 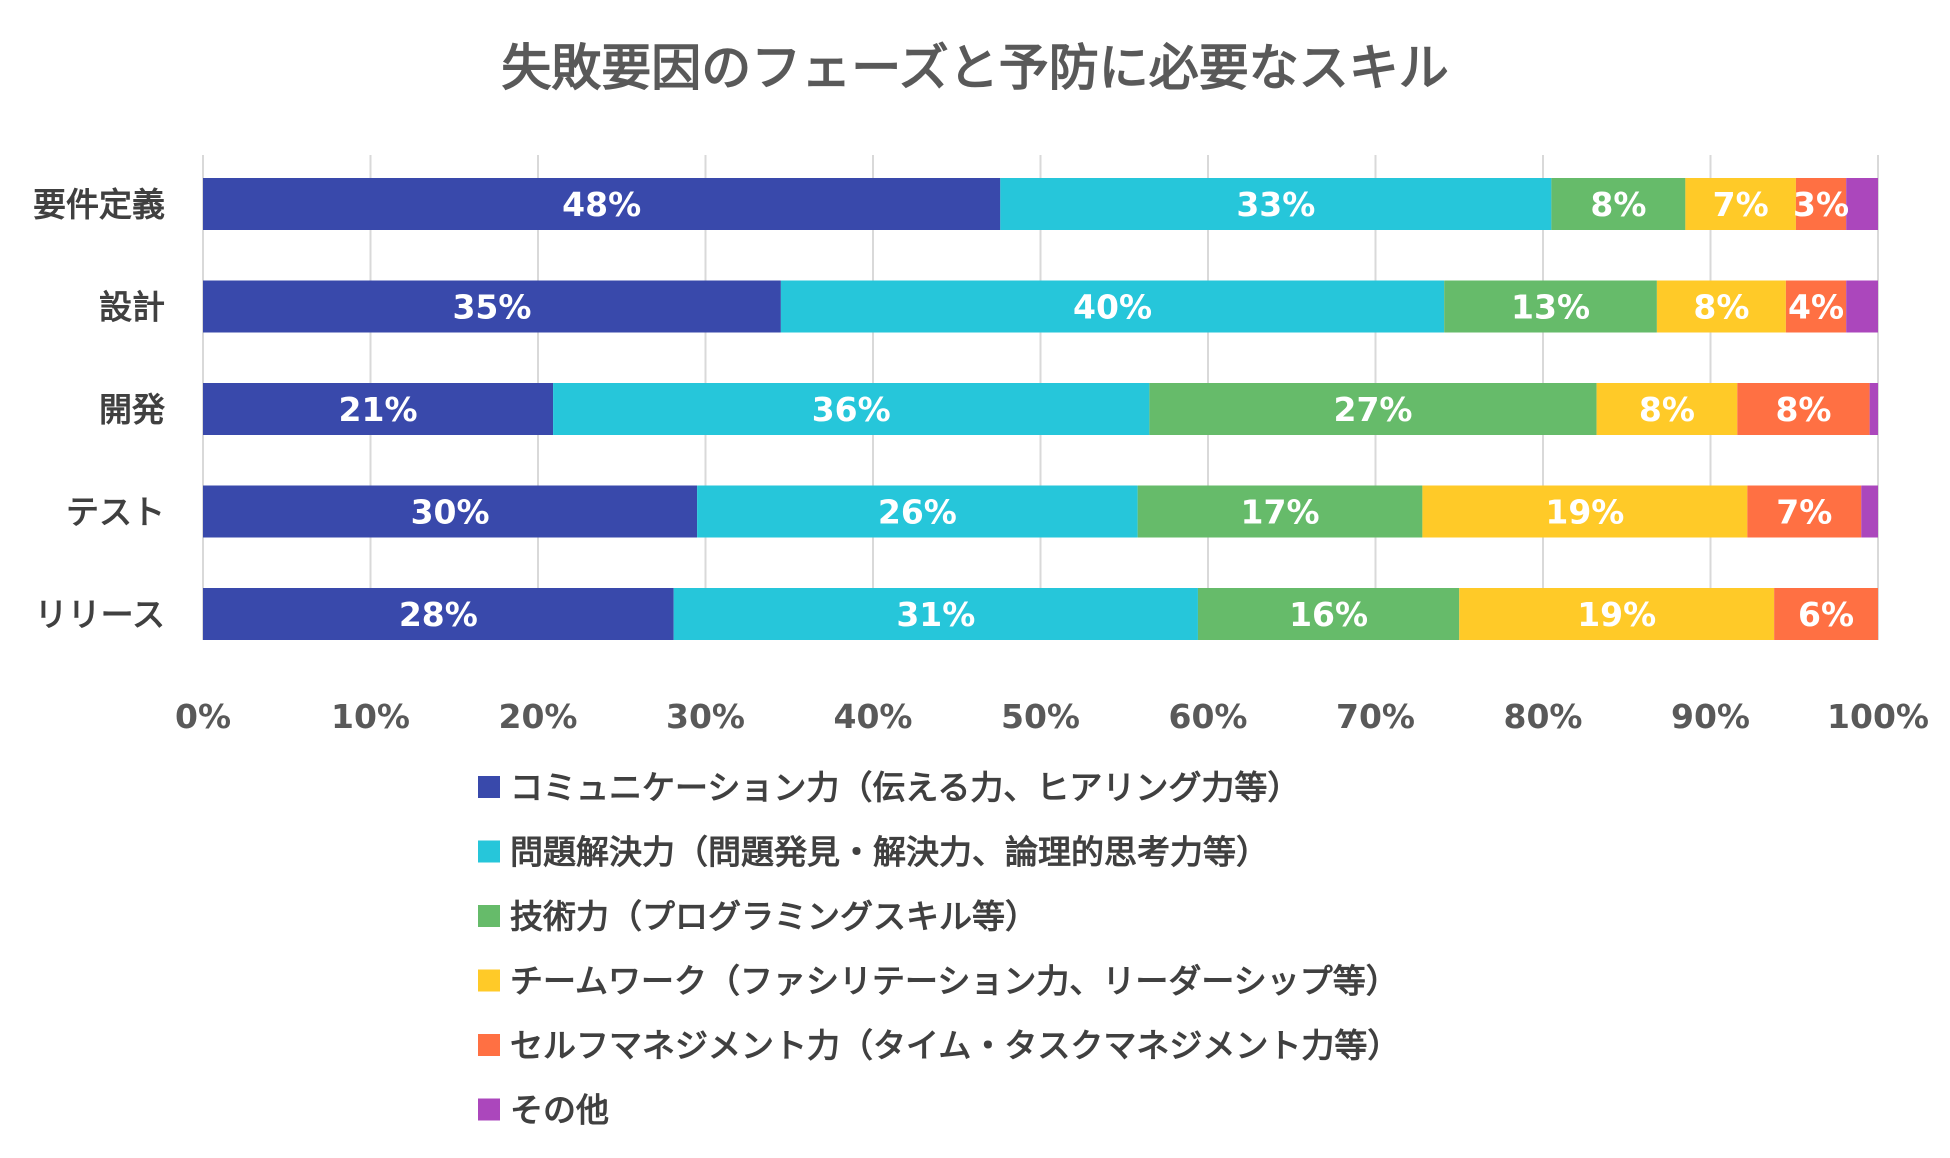 What do you see at coordinates (99, 204) in the screenshot?
I see `category-label: 要件定義` at bounding box center [99, 204].